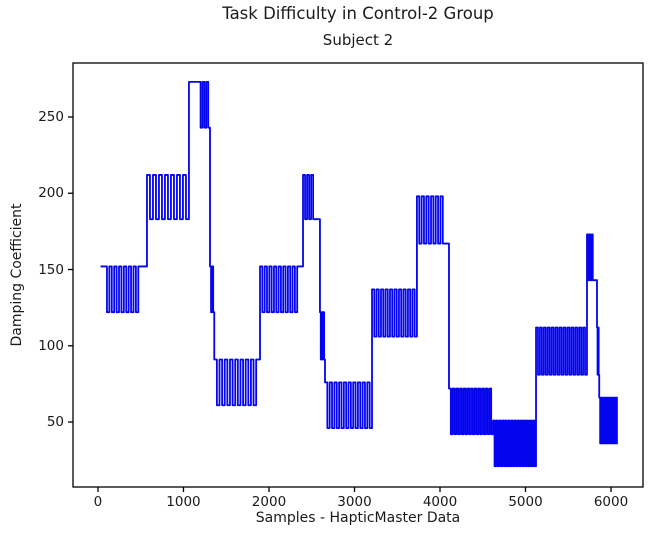 The height and width of the screenshot is (542, 650). What do you see at coordinates (358, 13) in the screenshot?
I see `chart-suptitle: Task Difficulty in Control-2 Group` at bounding box center [358, 13].